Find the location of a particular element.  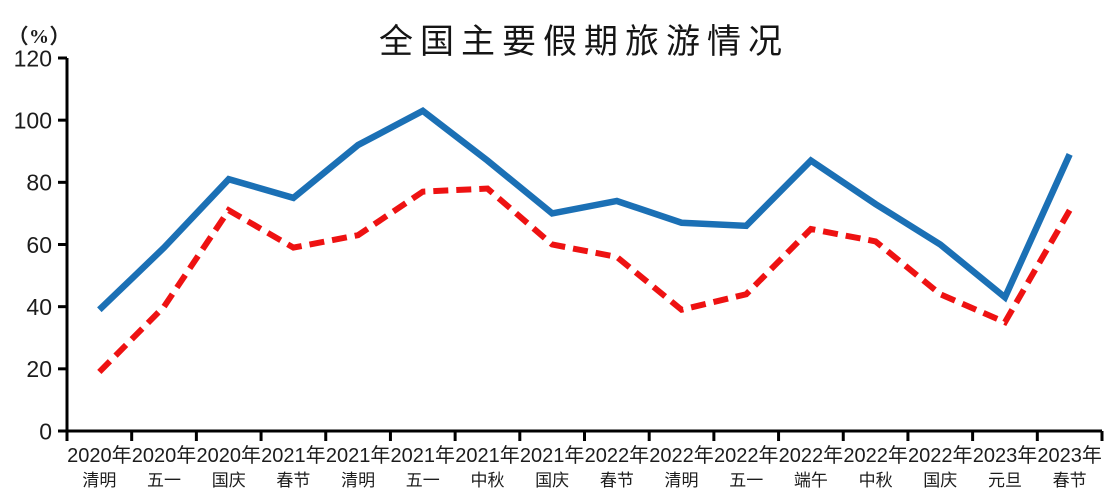

y-axis-tick-label: 80 is located at coordinates (39, 183).